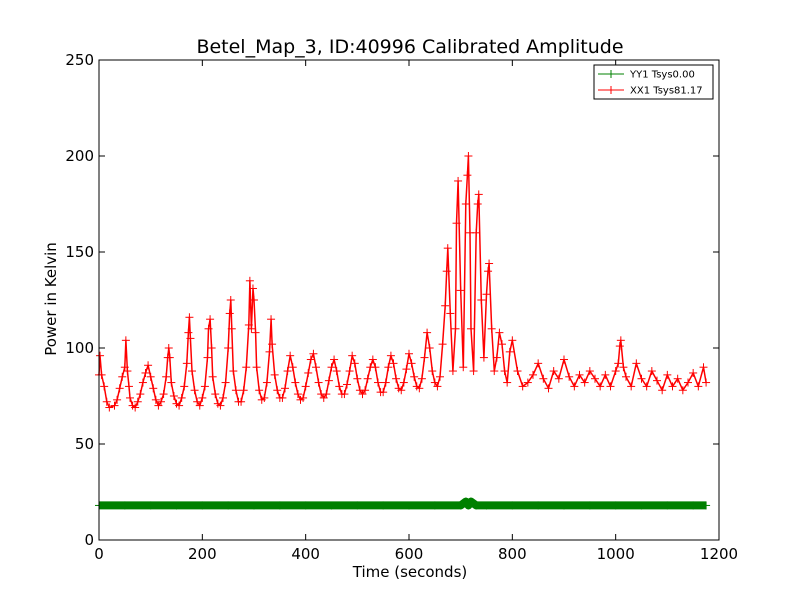 The image size is (800, 600). I want to click on x-tick-label: 200, so click(202, 554).